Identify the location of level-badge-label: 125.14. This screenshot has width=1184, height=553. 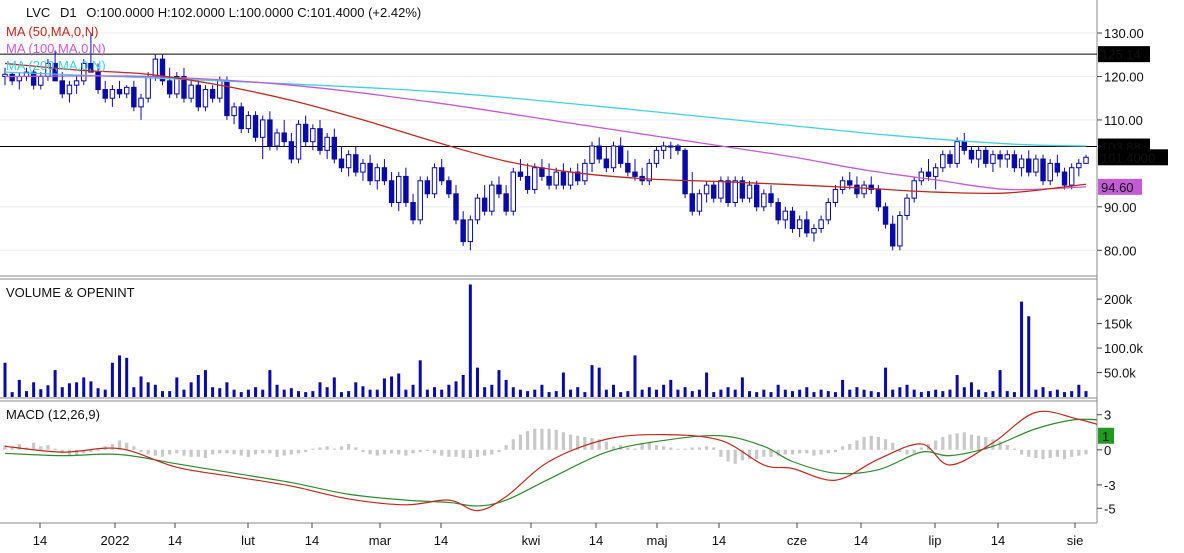
(1121, 54).